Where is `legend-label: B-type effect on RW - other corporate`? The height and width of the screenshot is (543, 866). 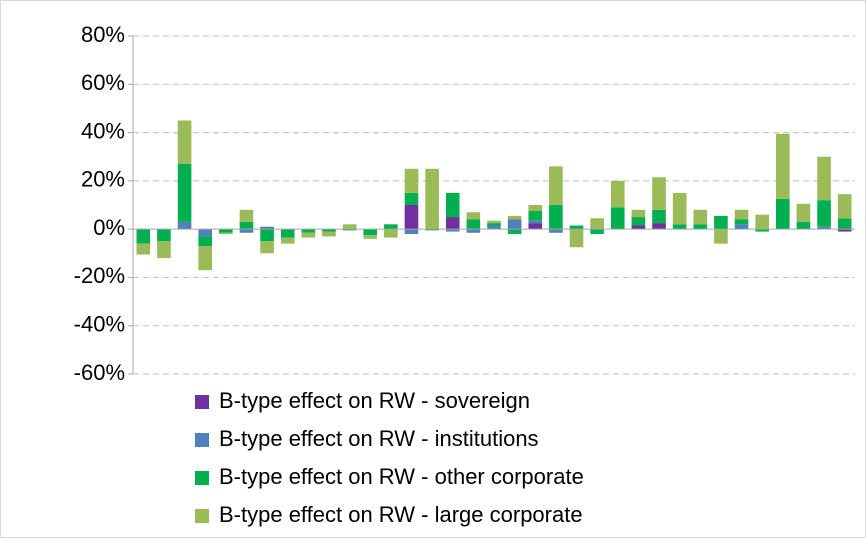 legend-label: B-type effect on RW - other corporate is located at coordinates (401, 476).